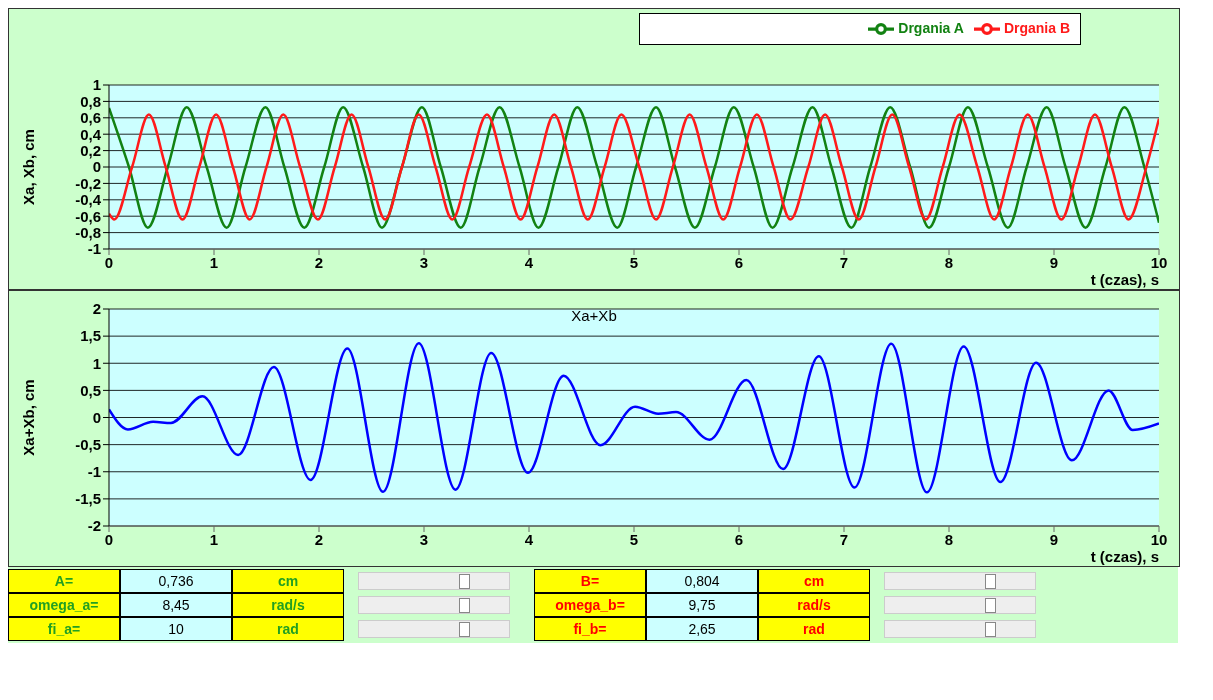 The image size is (1213, 700). I want to click on text: 2,65, so click(702, 629).